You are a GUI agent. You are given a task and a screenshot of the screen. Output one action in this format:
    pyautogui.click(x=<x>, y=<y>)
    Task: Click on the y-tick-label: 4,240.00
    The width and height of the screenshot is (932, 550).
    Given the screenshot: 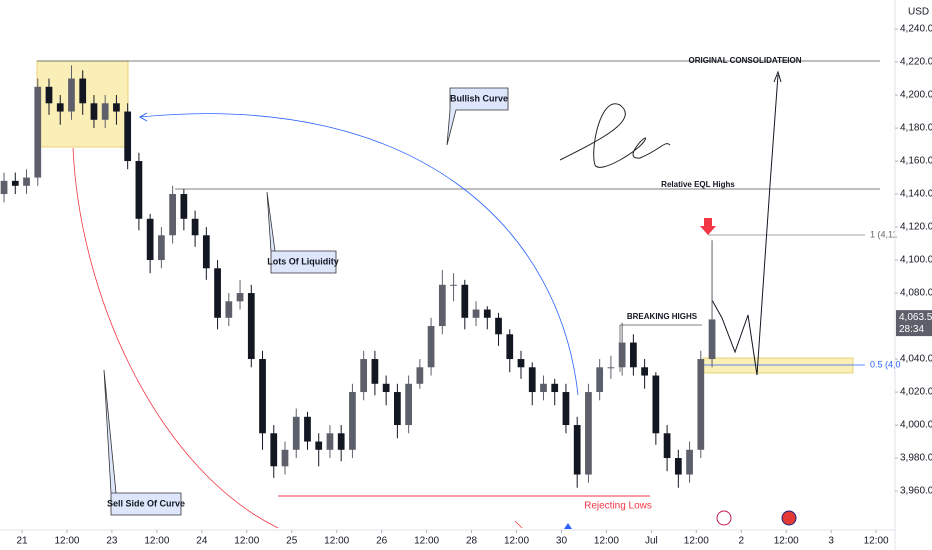 What is the action you would take?
    pyautogui.click(x=916, y=29)
    